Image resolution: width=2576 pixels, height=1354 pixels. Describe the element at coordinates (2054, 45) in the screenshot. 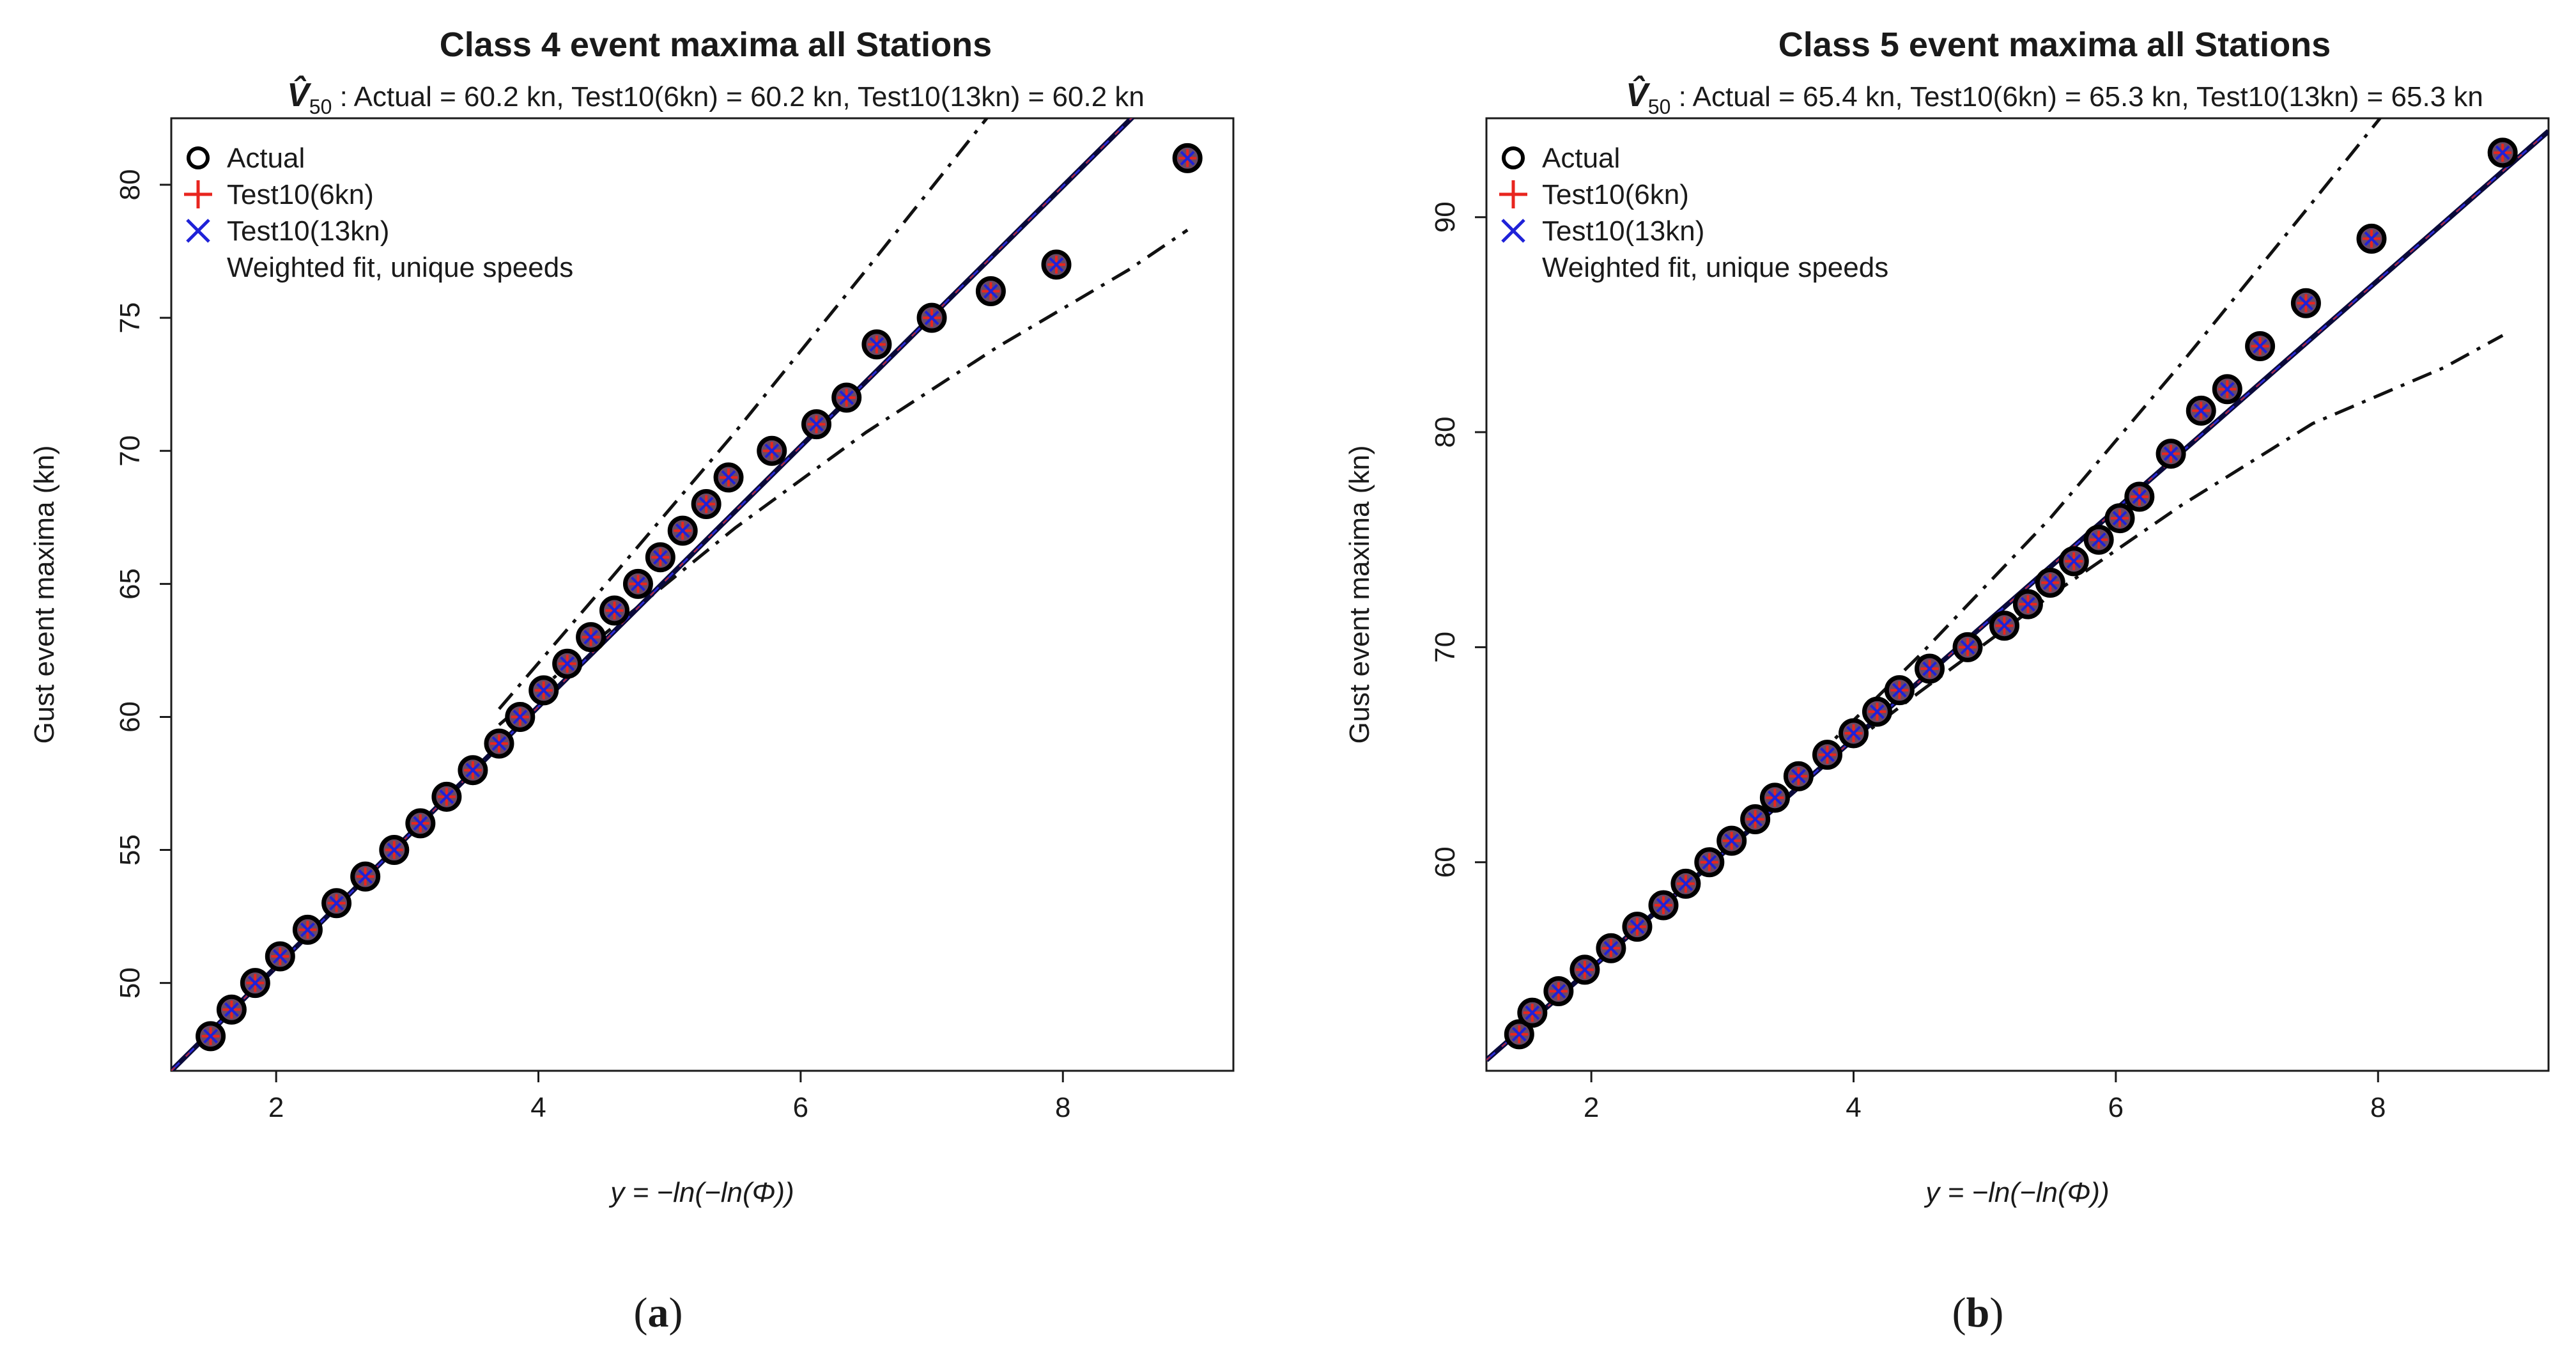

I see `chart-title: Class 5 event maxima all Stations` at that location.